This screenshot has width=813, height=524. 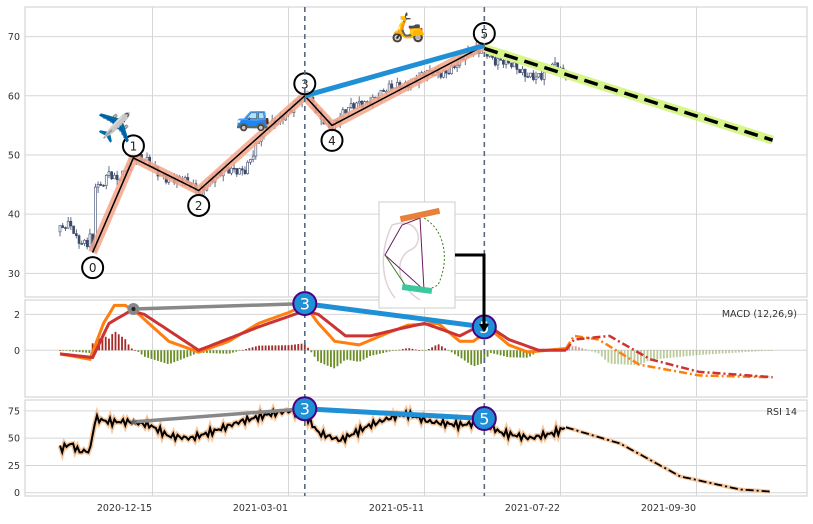 What do you see at coordinates (434, 255) in the screenshot?
I see `inset-dotted-path` at bounding box center [434, 255].